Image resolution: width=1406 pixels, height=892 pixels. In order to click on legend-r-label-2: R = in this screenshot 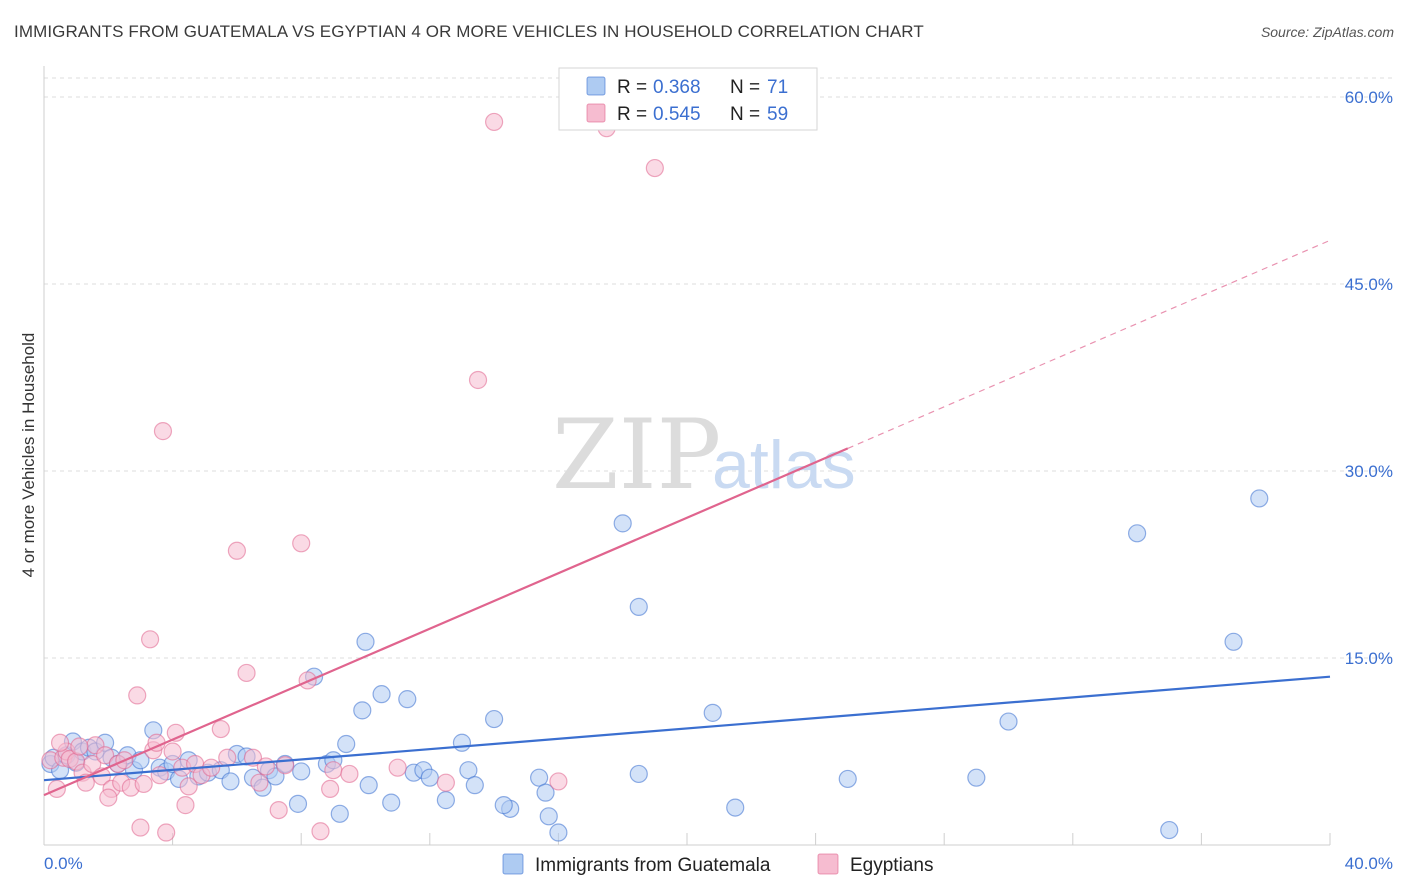, I will do `click(632, 114)`.